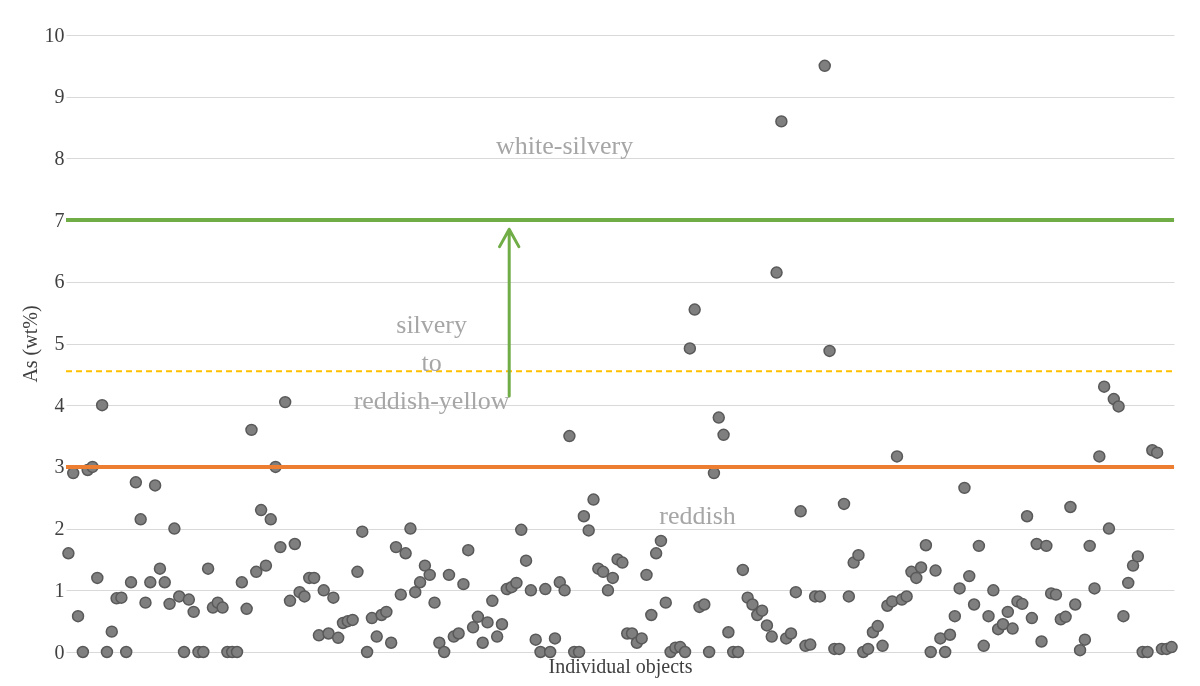  Describe the element at coordinates (59, 219) in the screenshot. I see `y-tick-label: 7` at that location.